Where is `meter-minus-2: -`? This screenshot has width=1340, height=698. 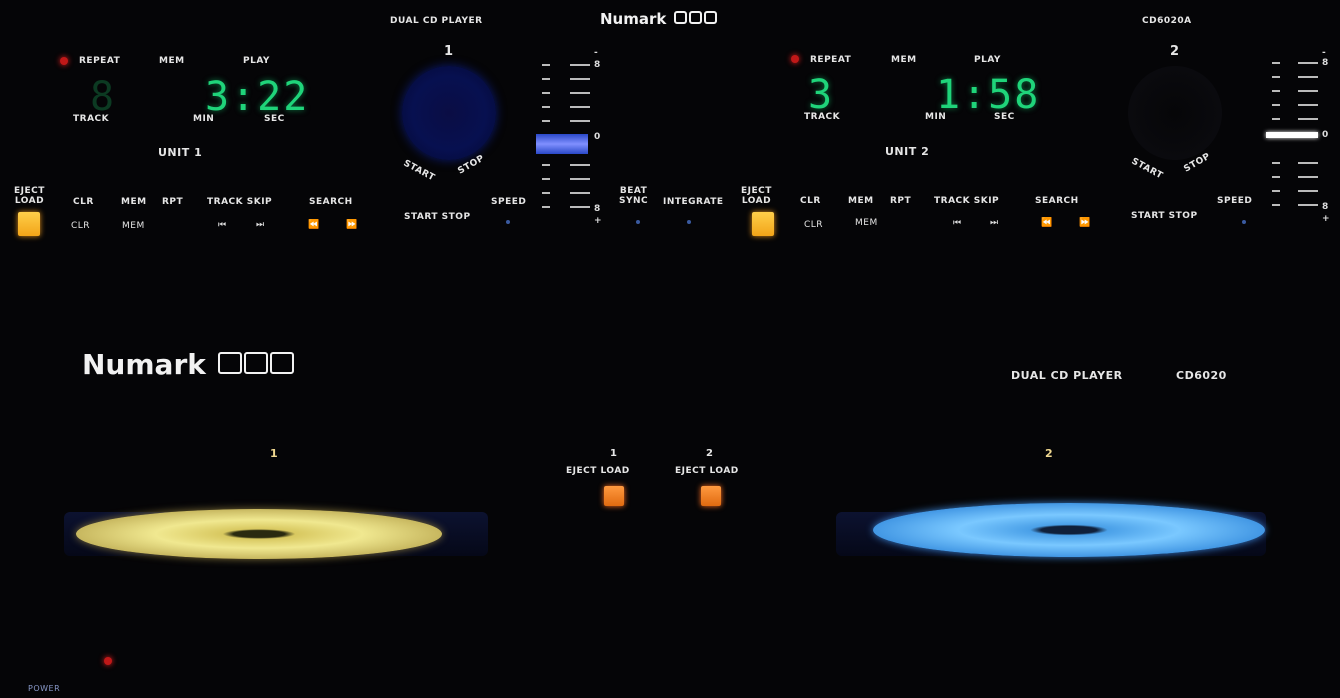
meter-minus-2: - is located at coordinates (1324, 53).